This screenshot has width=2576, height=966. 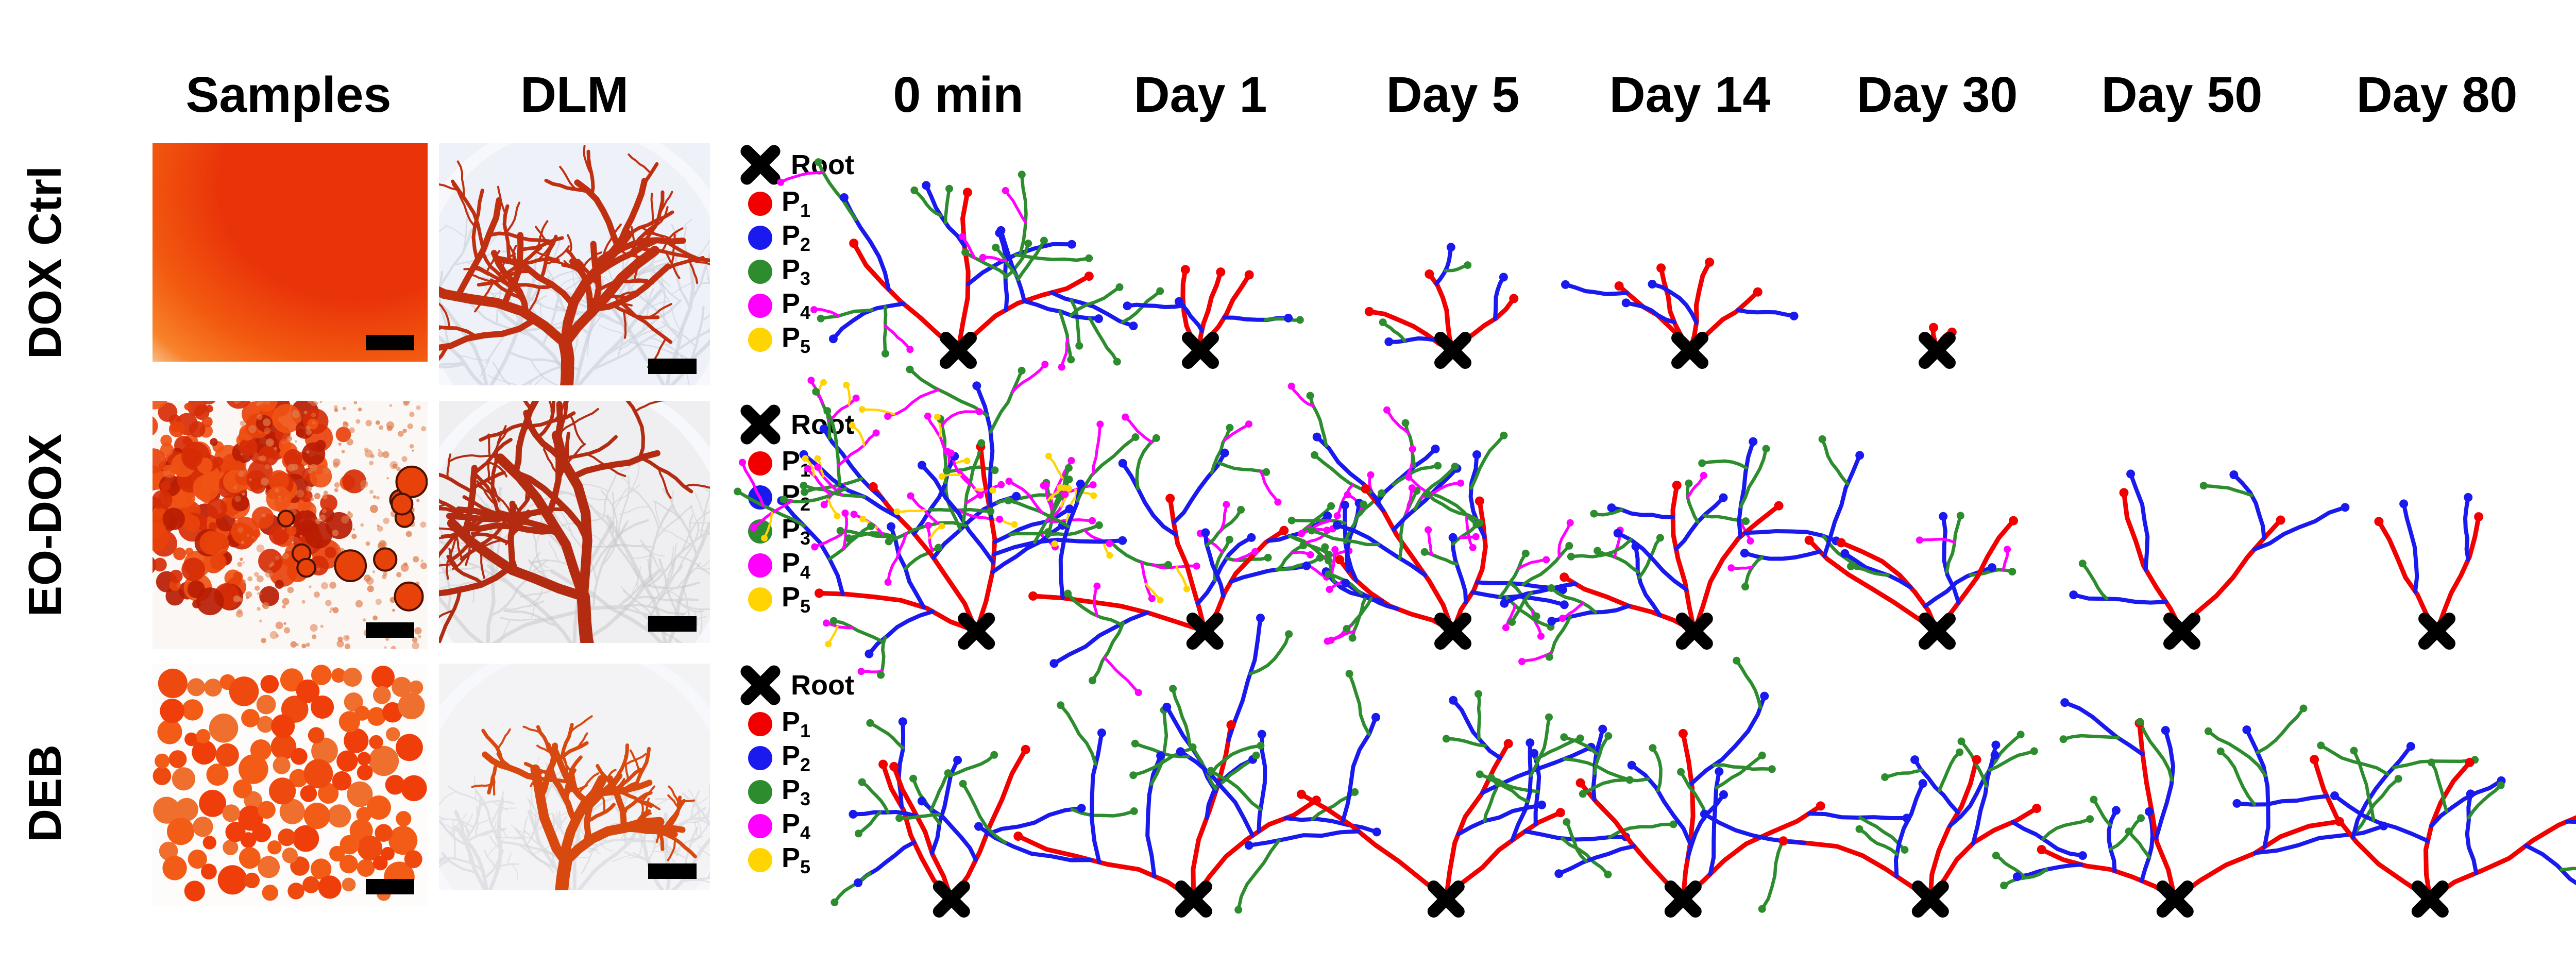 I want to click on column-header-day50: Day 50, so click(x=2182, y=95).